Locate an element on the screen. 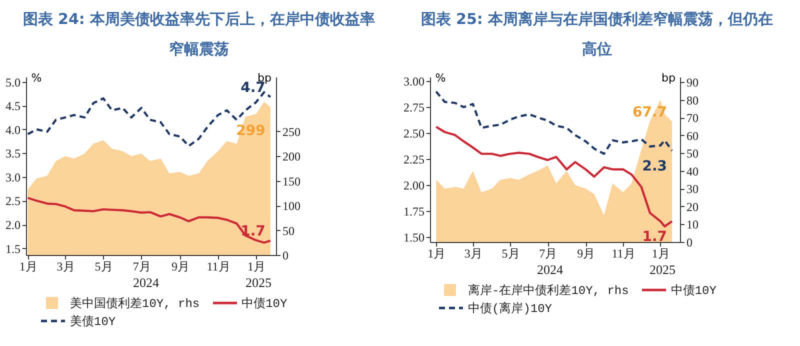 This screenshot has width=800, height=346. legend-label: 中债(离岸)10Y is located at coordinates (510, 308).